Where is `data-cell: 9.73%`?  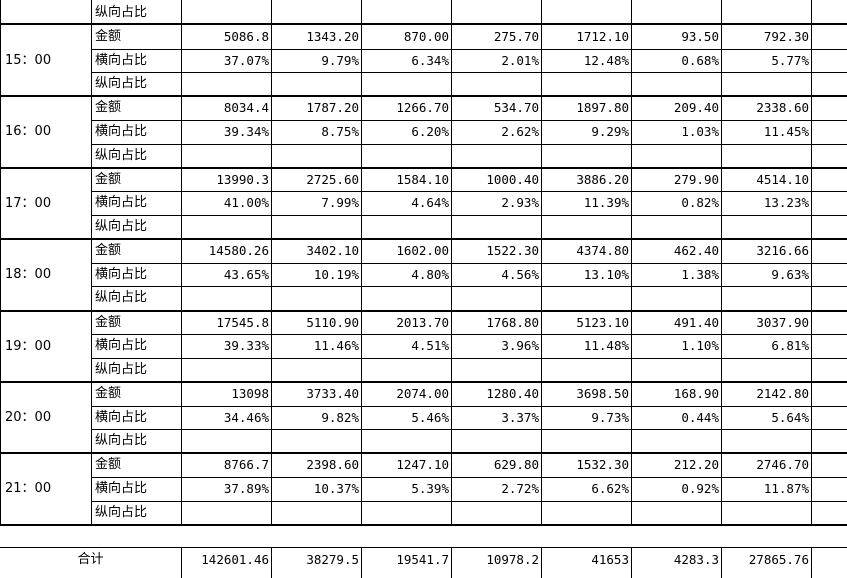 data-cell: 9.73% is located at coordinates (610, 417).